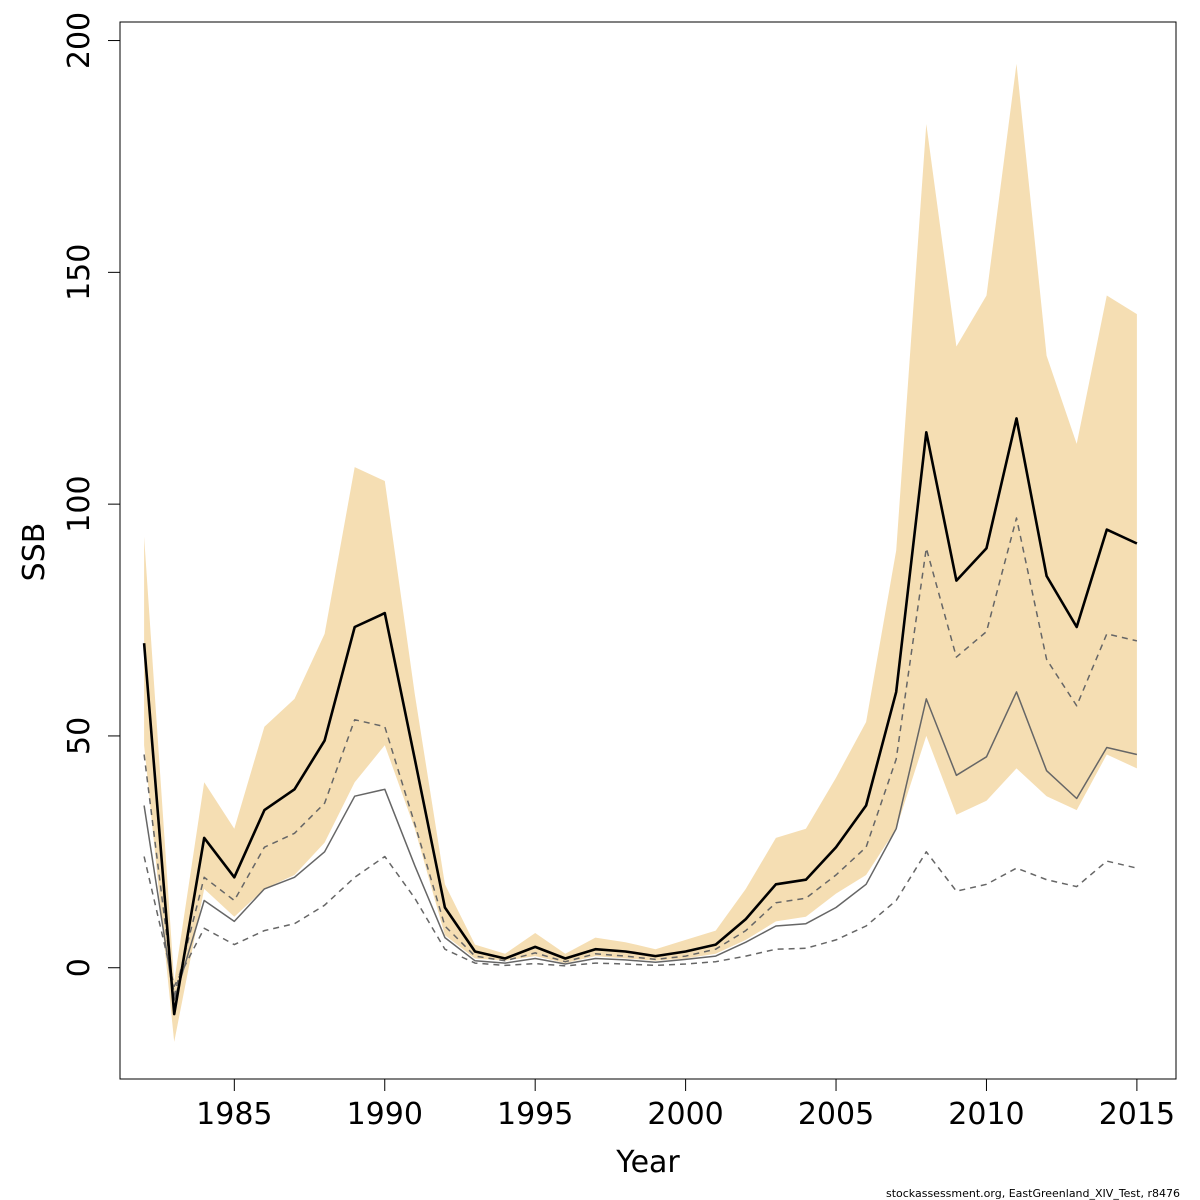 Image resolution: width=1200 pixels, height=1200 pixels. I want to click on y-tick-label: 100, so click(79, 503).